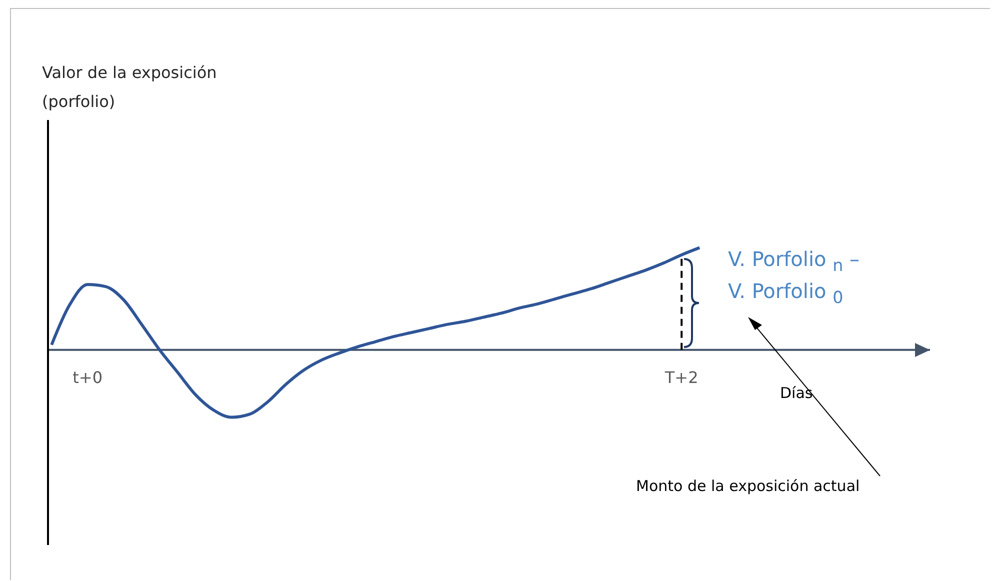 The width and height of the screenshot is (992, 581). Describe the element at coordinates (130, 87) in the screenshot. I see `text: Valor de la exposición (porfolio)` at that location.